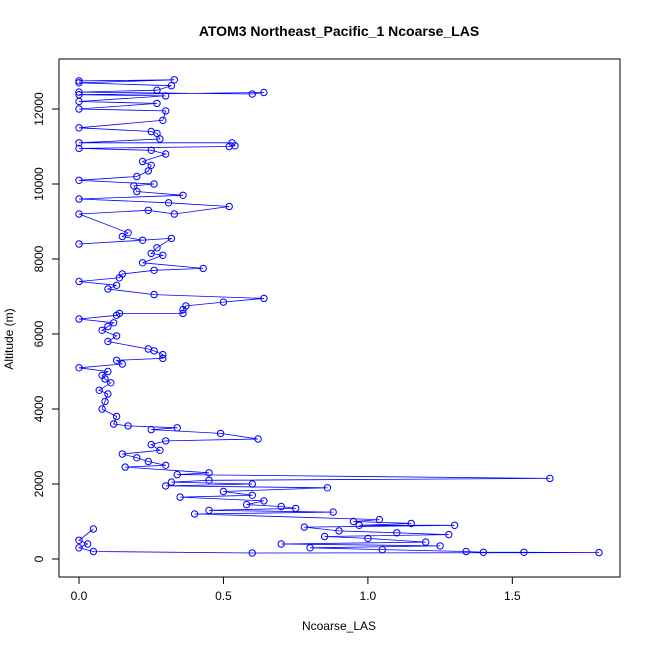 Image resolution: width=650 pixels, height=650 pixels. Describe the element at coordinates (339, 31) in the screenshot. I see `chart-title: ATOM3 Northeast_Pacific_1 Ncoarse_LAS` at that location.